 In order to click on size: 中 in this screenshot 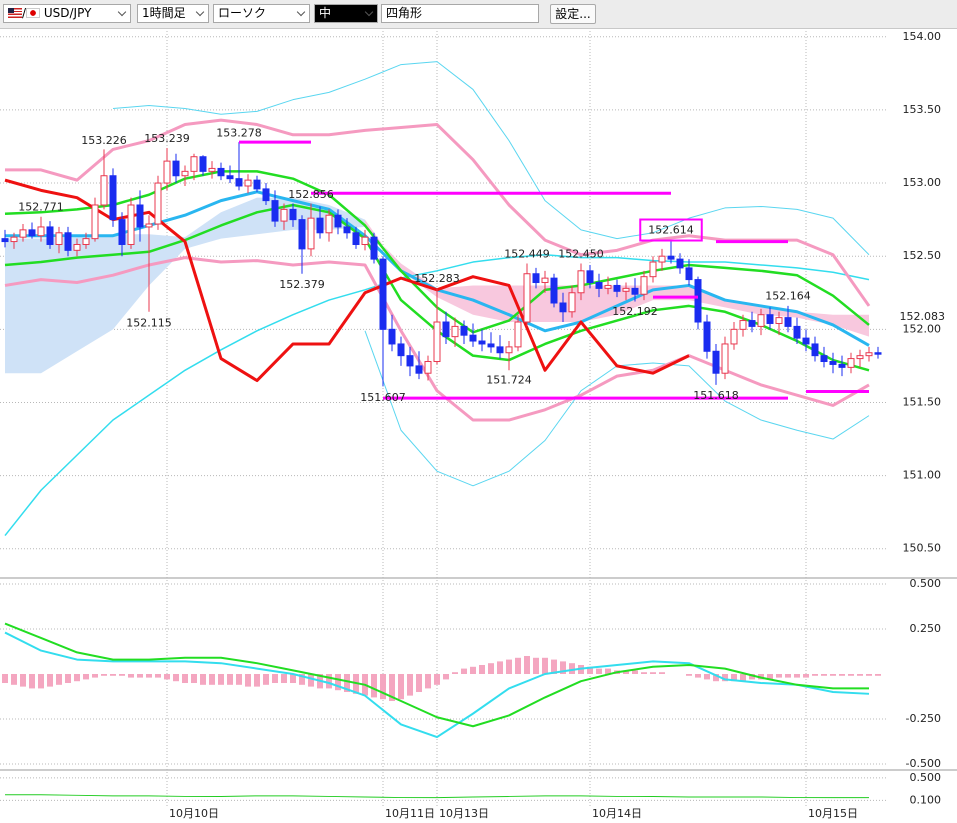, I will do `click(325, 13)`.